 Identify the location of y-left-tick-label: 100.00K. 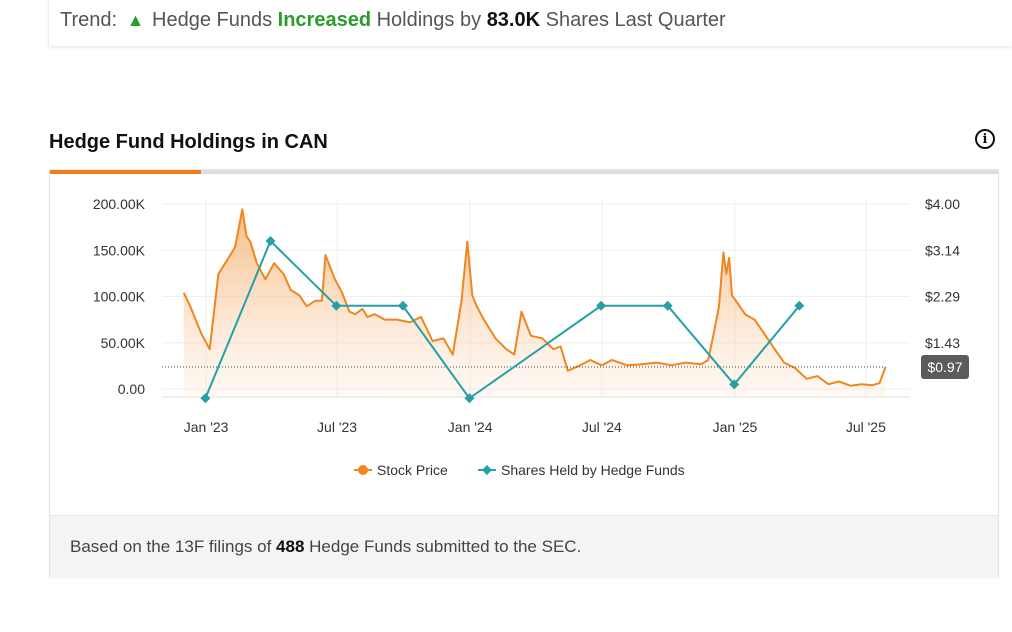
(119, 297).